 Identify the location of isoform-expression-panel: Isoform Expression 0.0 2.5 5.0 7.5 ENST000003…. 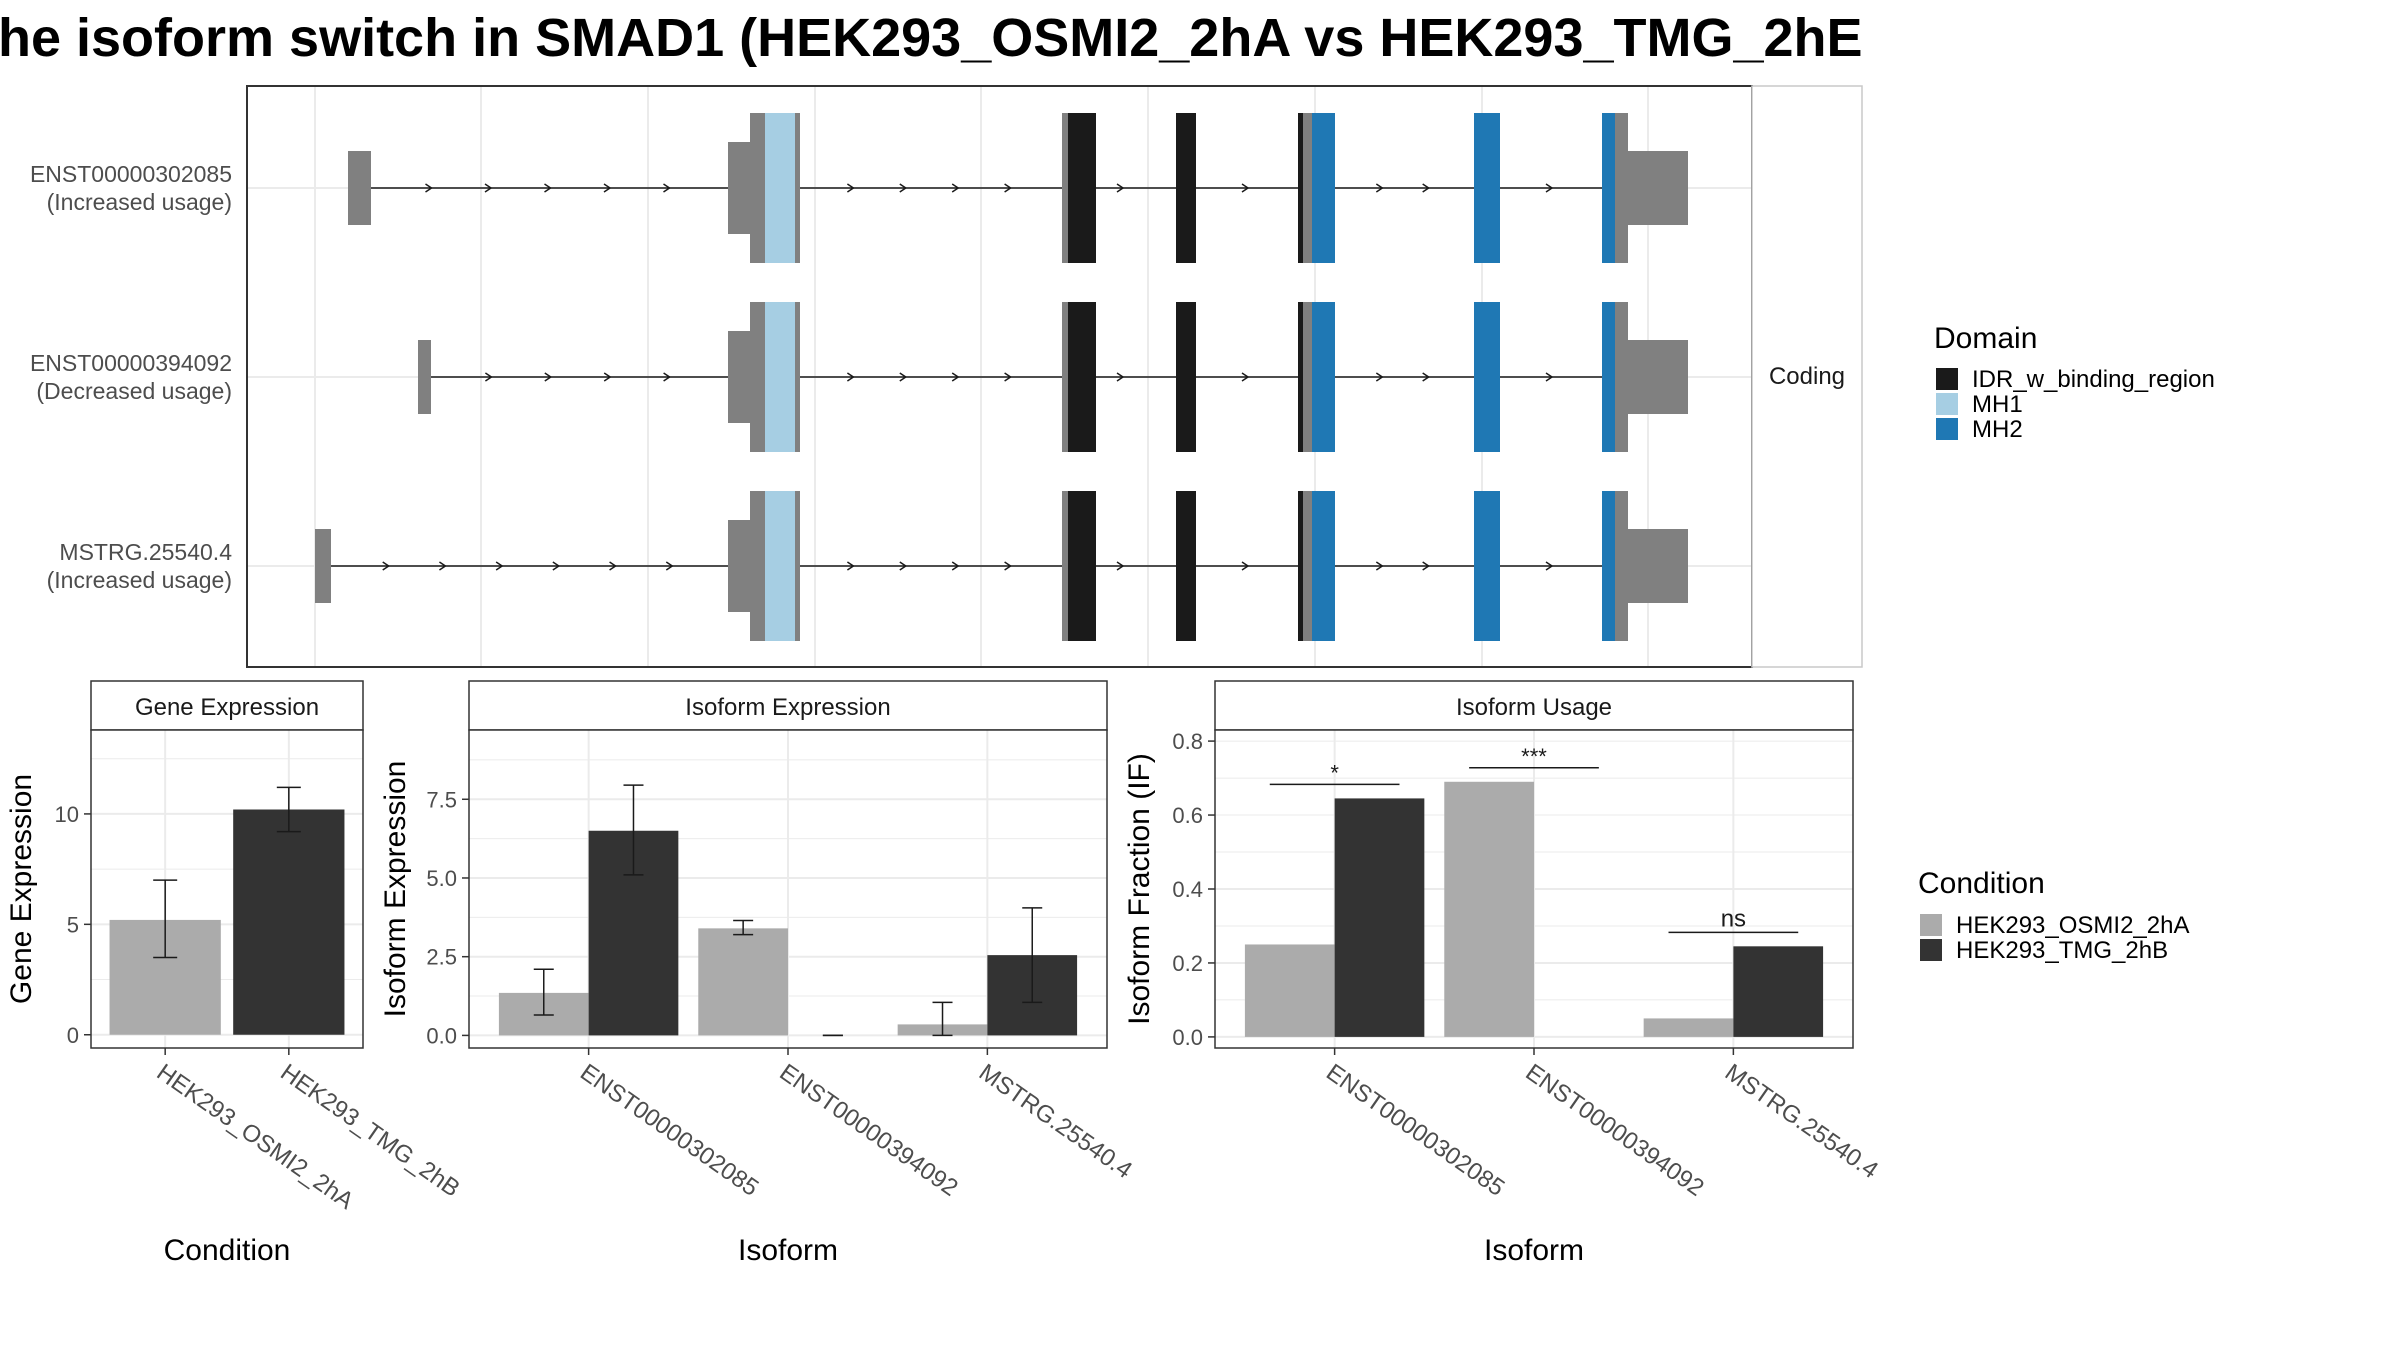
(758, 973).